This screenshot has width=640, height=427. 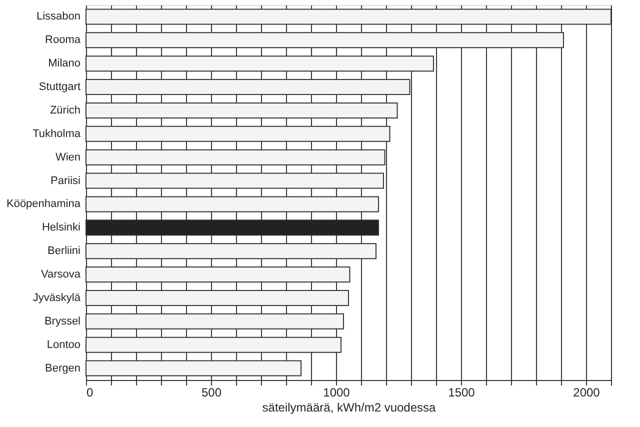 I want to click on y-tick-label: Pariisi, so click(x=65, y=180).